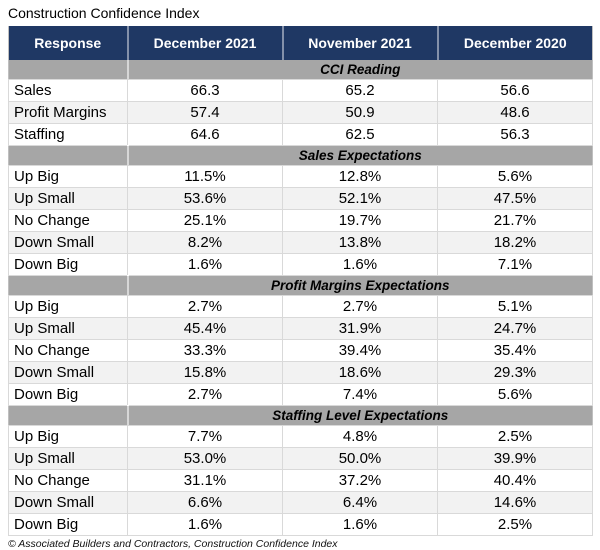 This screenshot has height=550, width=600. I want to click on table-row: Up Small 53.6% 52.1% 47.5%, so click(300, 198).